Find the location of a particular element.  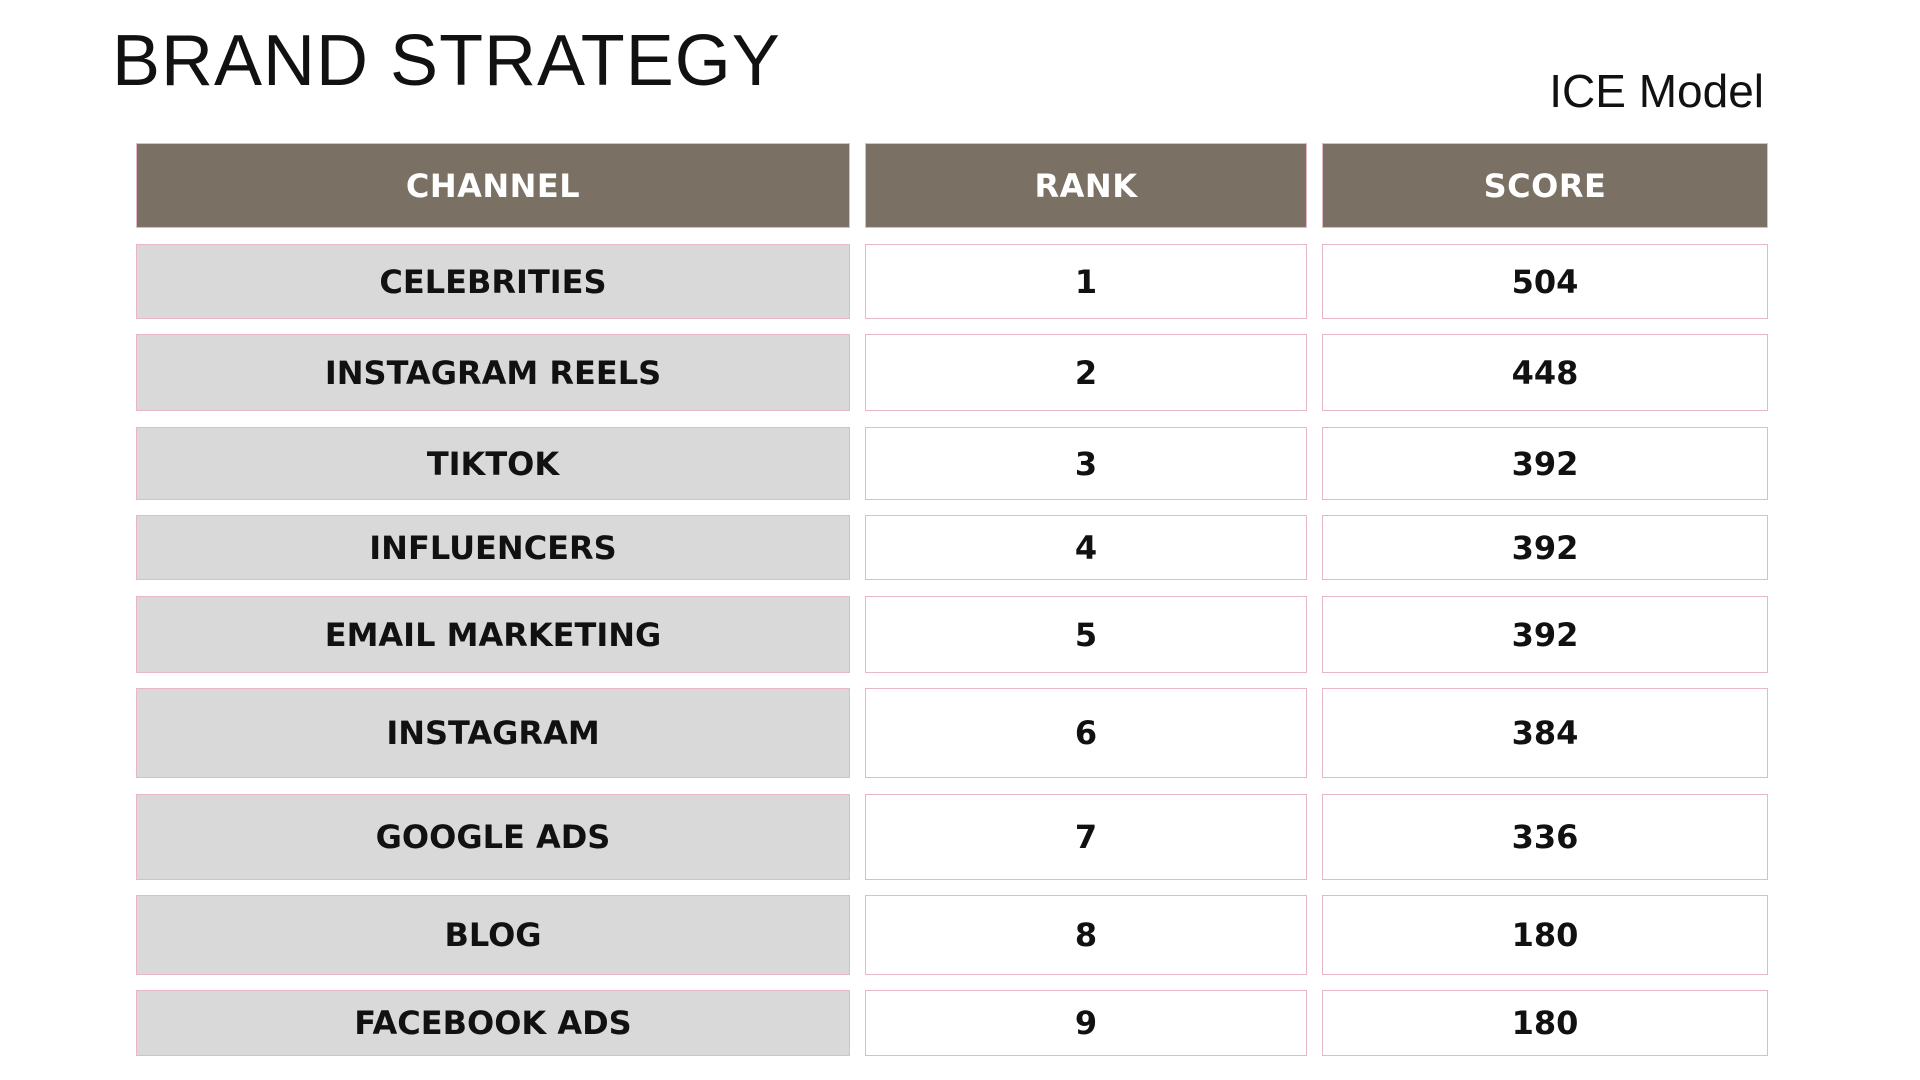

table-cell-channel: BLOG is located at coordinates (493, 935).